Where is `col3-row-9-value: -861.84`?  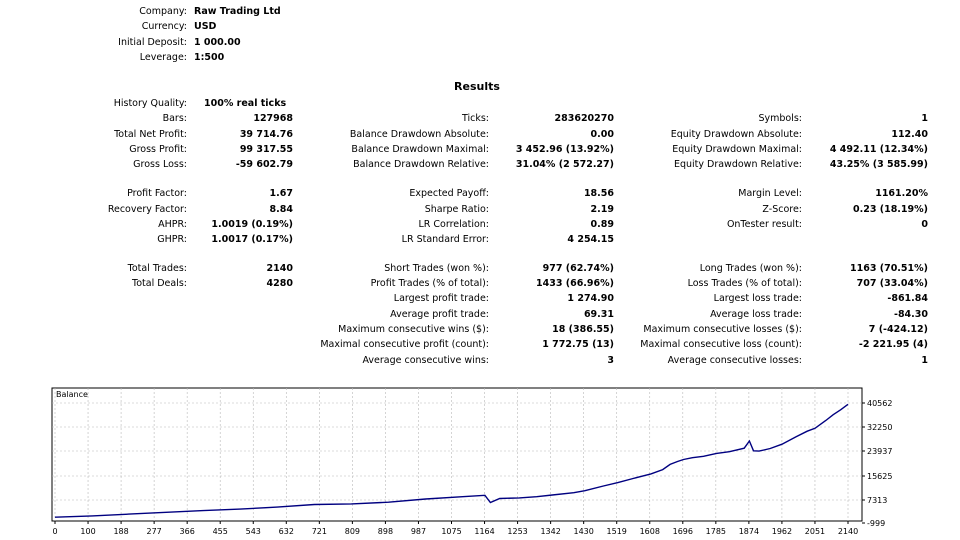
col3-row-9-value: -861.84 is located at coordinates (907, 298).